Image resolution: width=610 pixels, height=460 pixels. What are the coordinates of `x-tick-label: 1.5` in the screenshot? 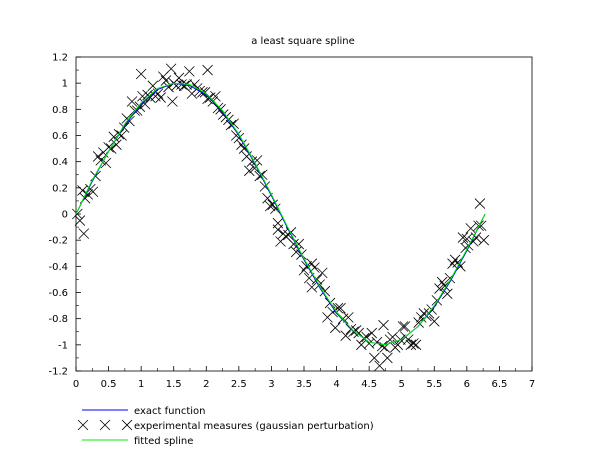 It's located at (174, 384).